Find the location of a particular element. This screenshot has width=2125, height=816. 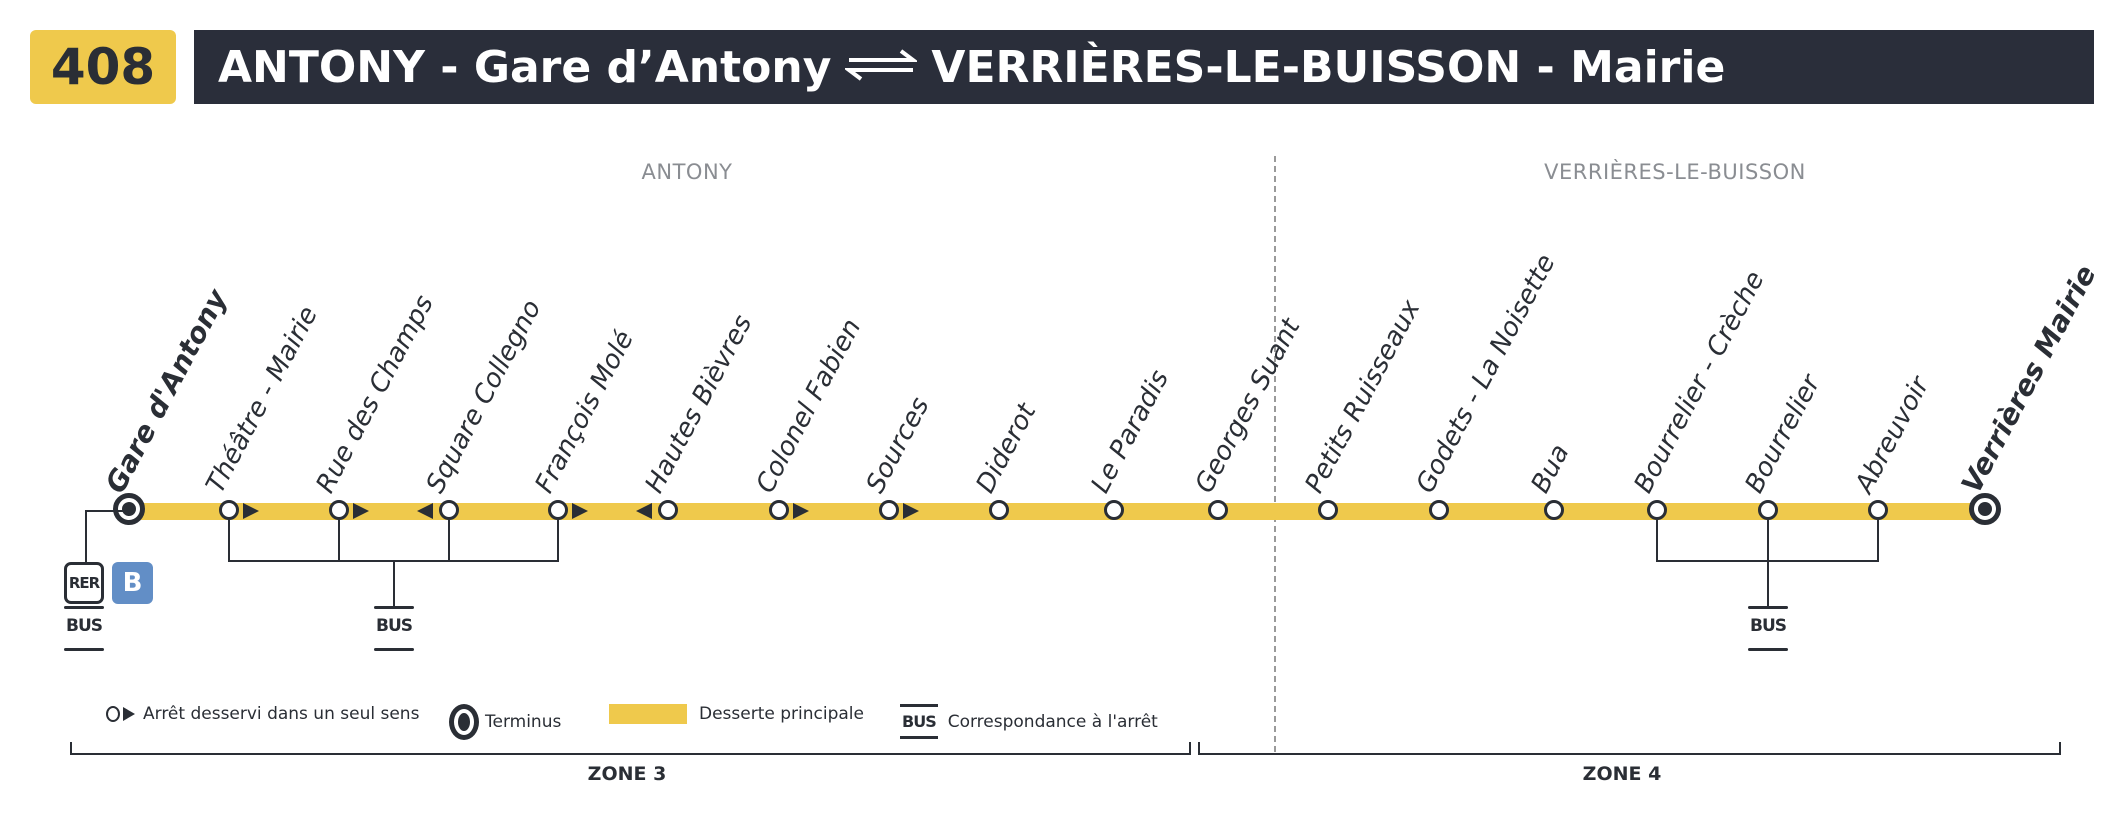

rer-connector-vertical is located at coordinates (86, 536).